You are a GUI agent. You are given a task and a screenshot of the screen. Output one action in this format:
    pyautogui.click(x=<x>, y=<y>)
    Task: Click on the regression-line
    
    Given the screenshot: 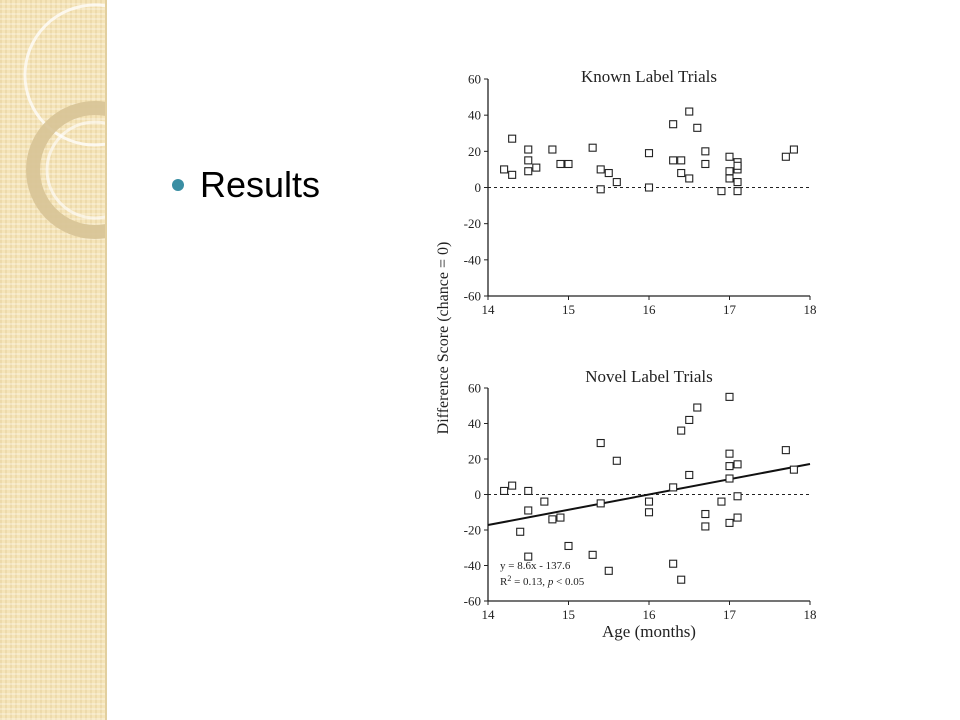 What is the action you would take?
    pyautogui.click(x=649, y=494)
    